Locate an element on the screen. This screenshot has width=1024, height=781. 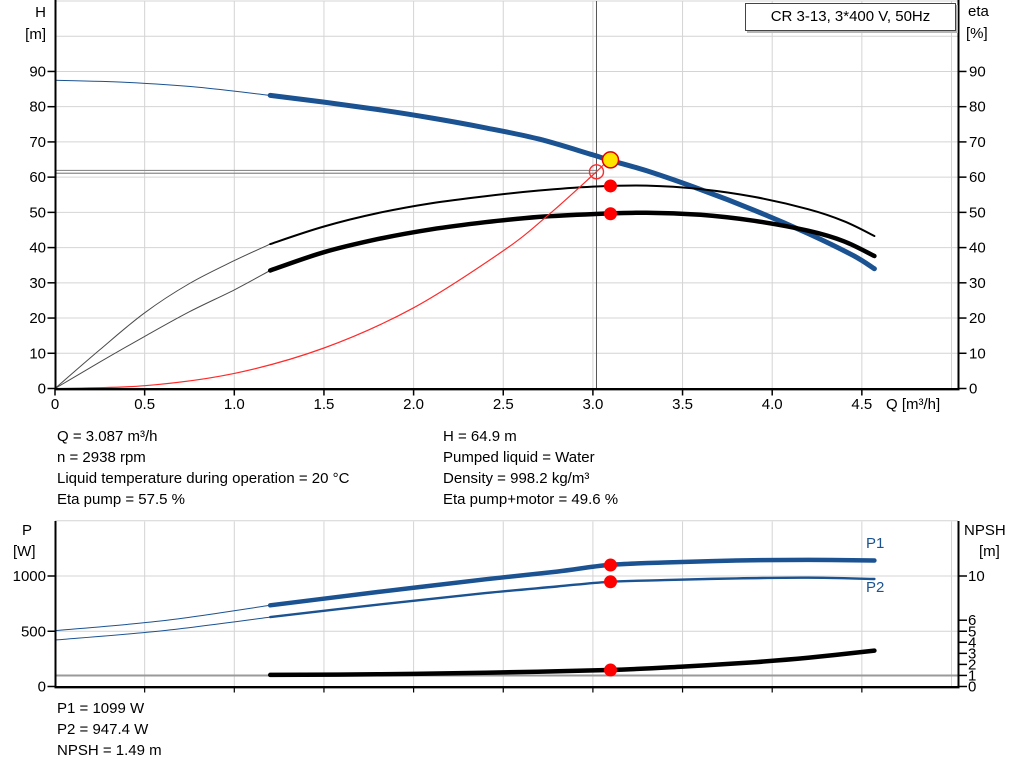
q-axis-tick-label: 0.5 is located at coordinates (144, 404).